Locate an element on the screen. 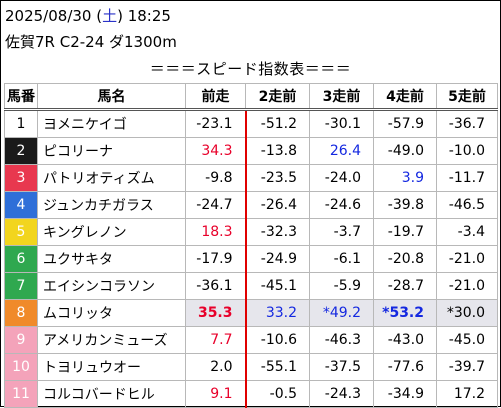 Image resolution: width=501 pixels, height=408 pixels. speed-index-1: -36.1 is located at coordinates (216, 286).